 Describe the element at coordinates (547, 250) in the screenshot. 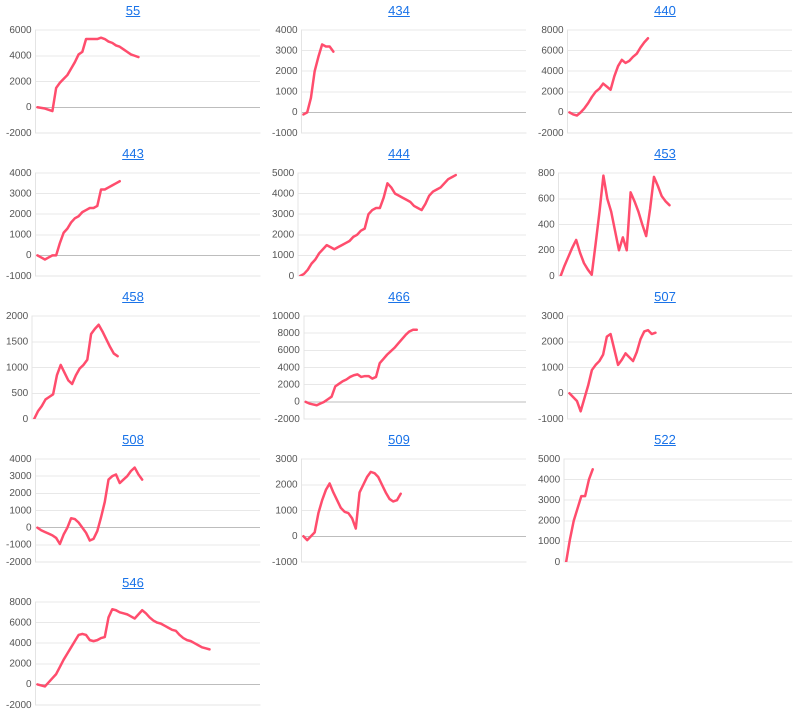

I see `y-tick-label: 200` at that location.